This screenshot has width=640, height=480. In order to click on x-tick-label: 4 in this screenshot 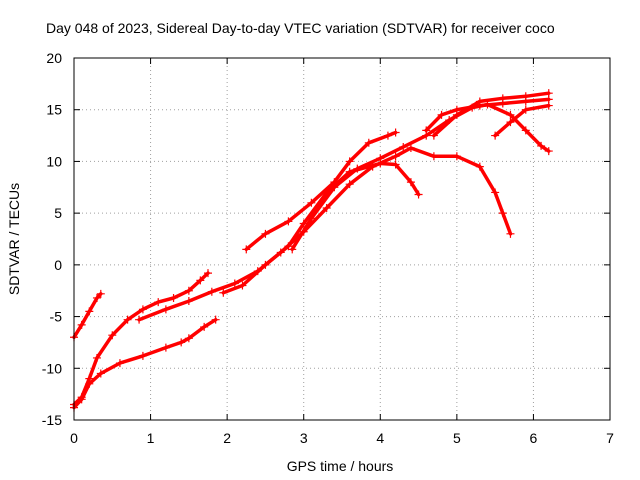, I will do `click(380, 438)`.